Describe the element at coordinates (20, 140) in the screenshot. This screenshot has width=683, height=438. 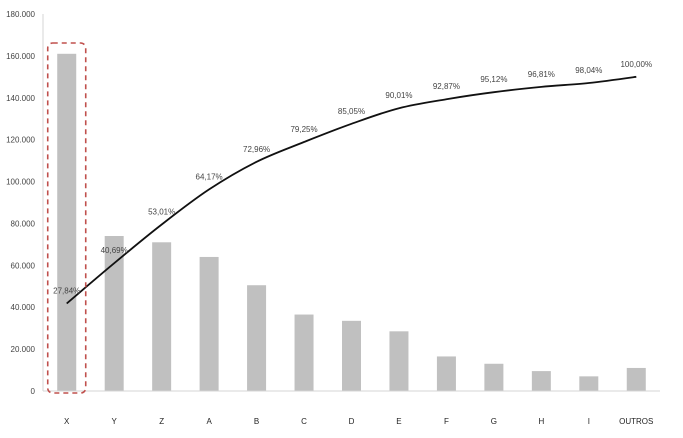
I see `y-tick-label: 120.000` at that location.